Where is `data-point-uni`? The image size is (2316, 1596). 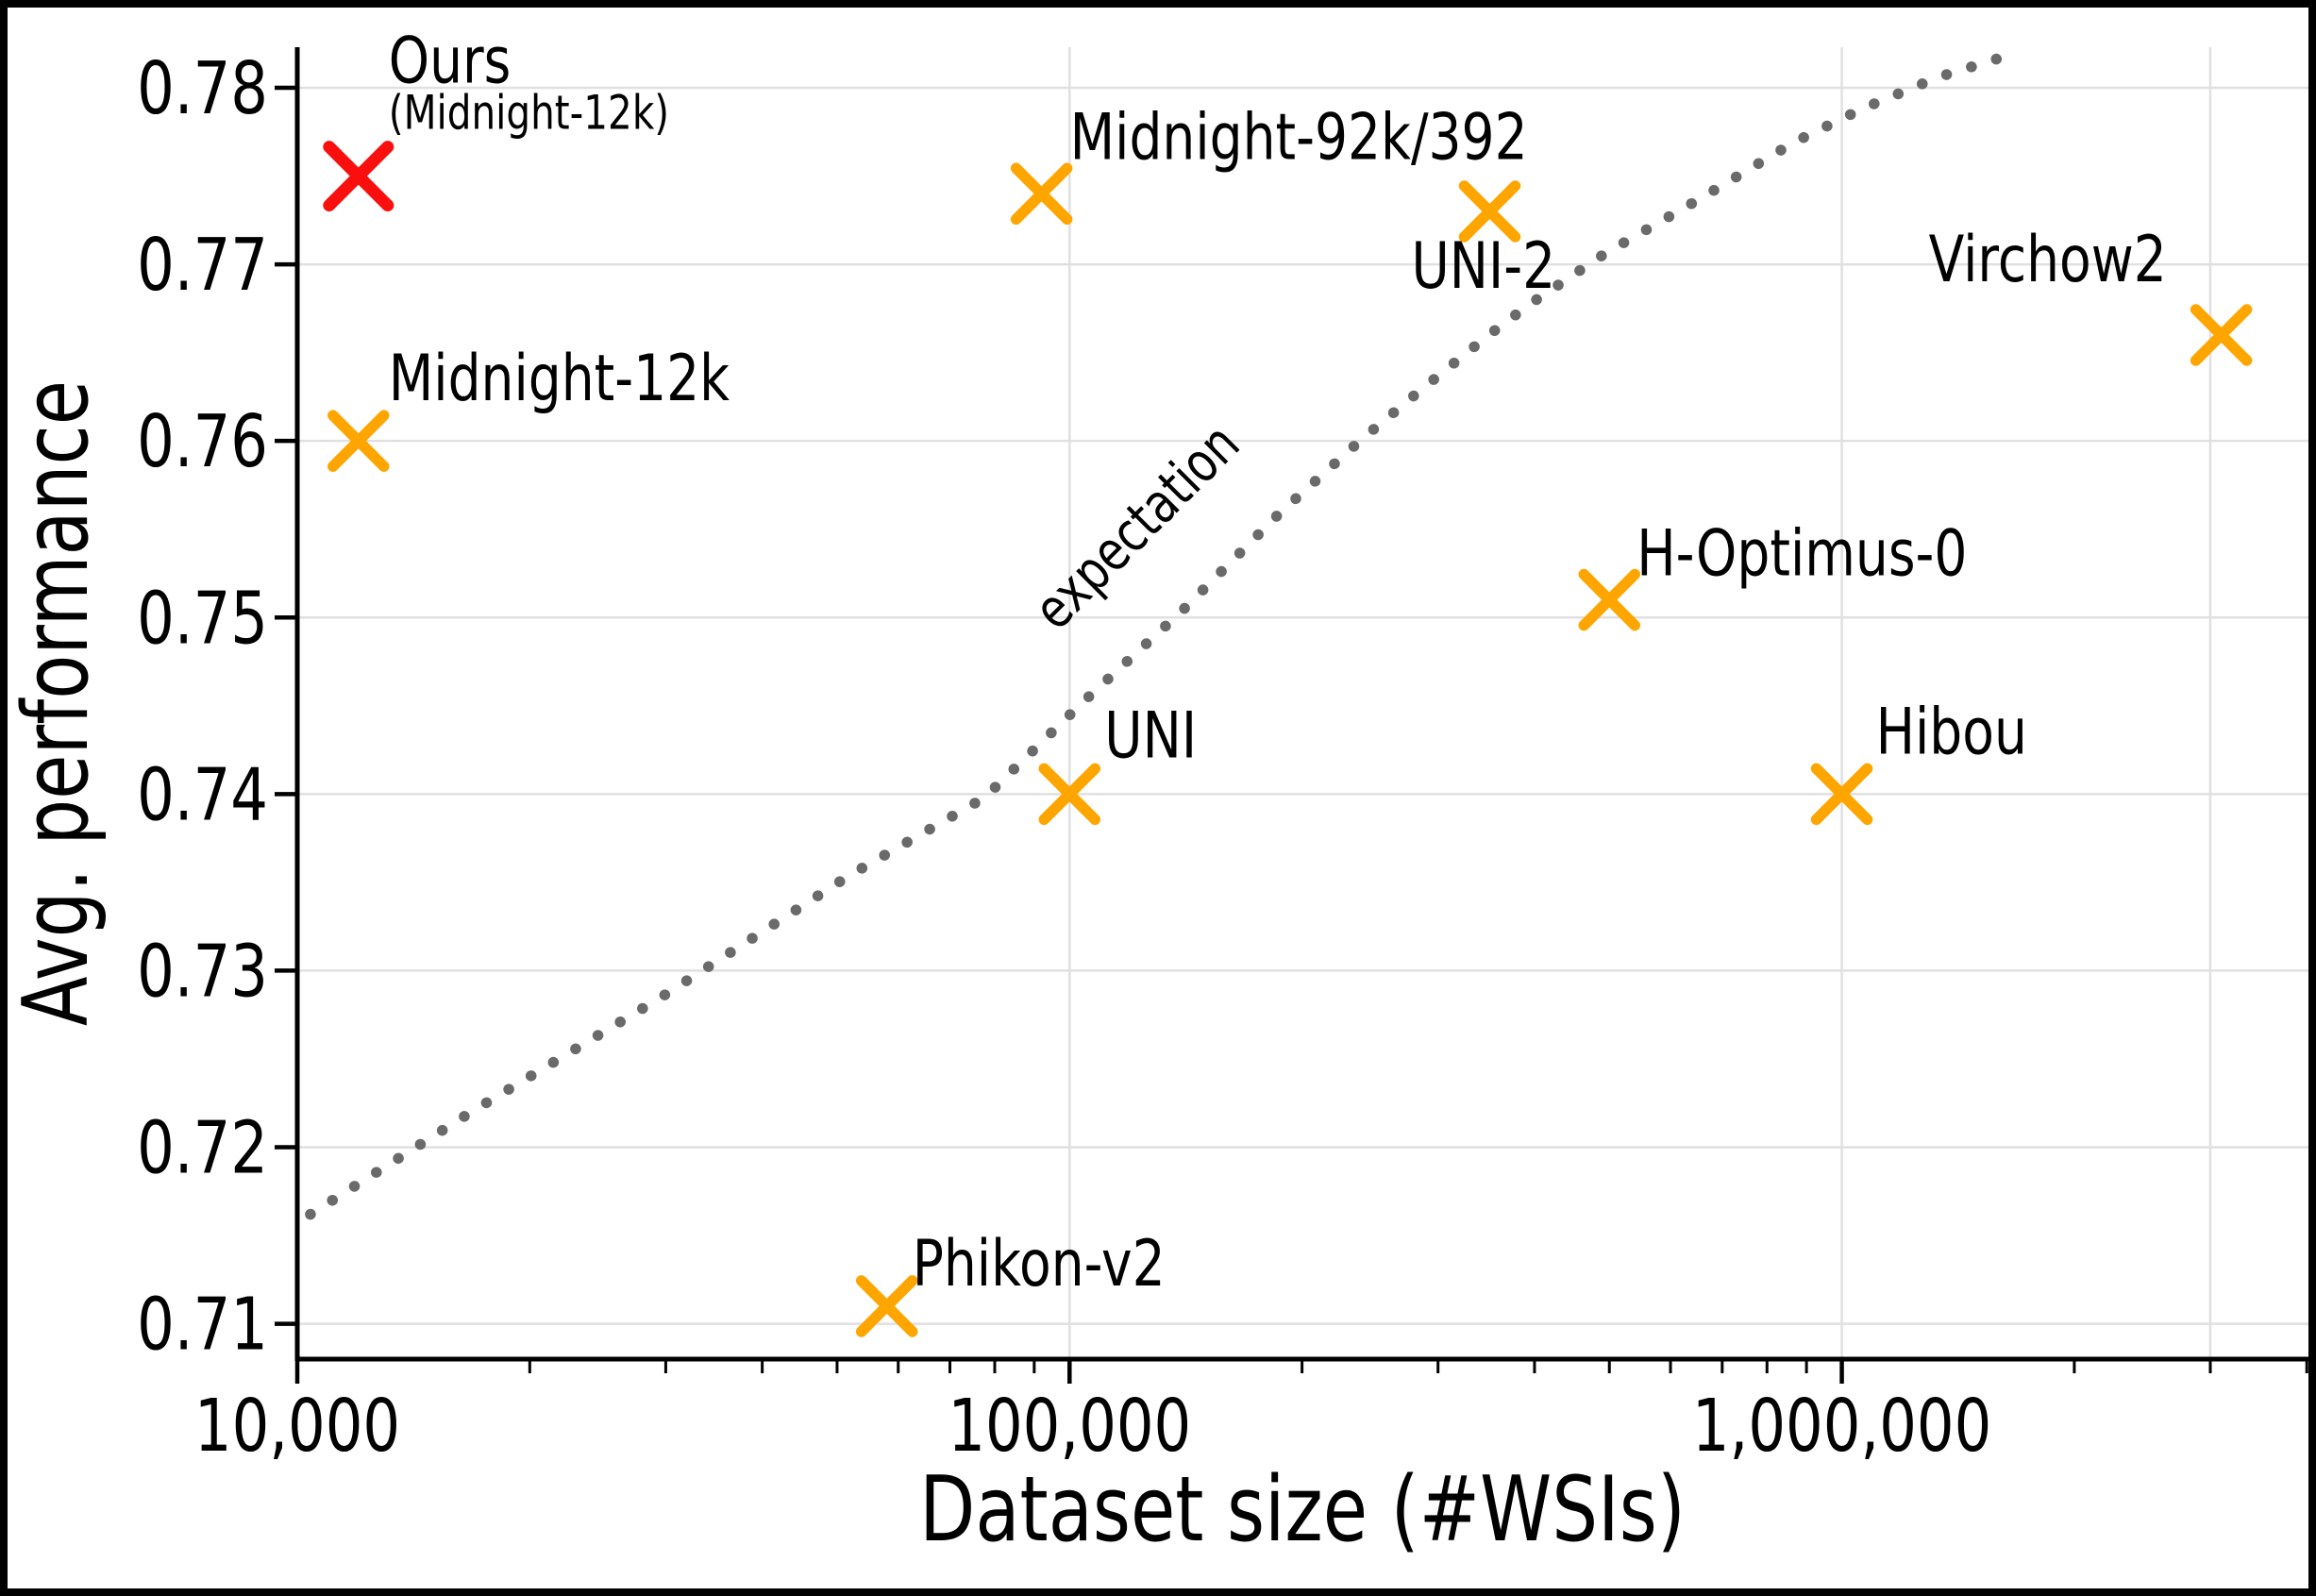 data-point-uni is located at coordinates (1069, 794).